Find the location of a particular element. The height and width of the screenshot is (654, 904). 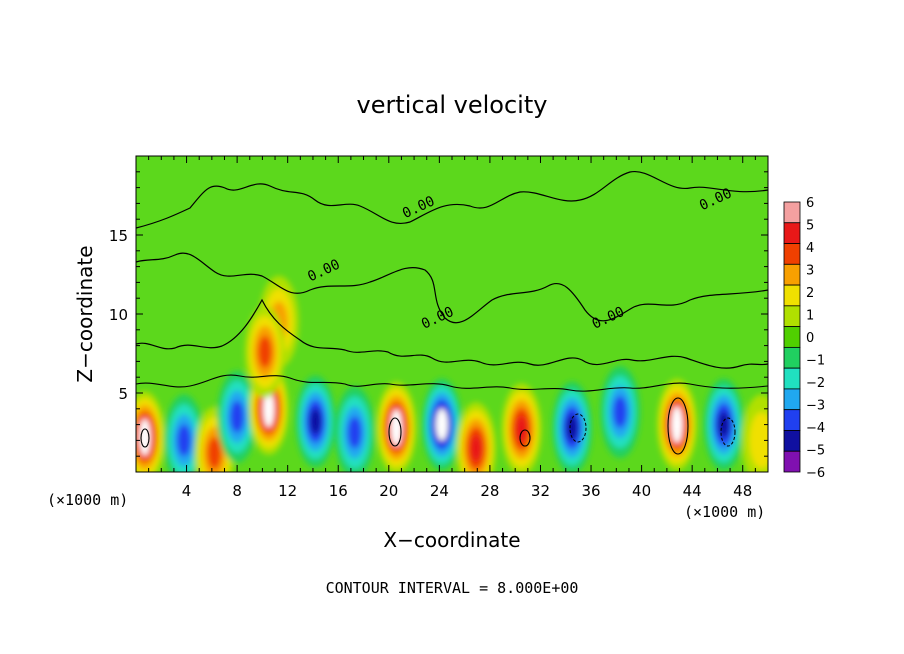

chart-title: vertical velocity is located at coordinates (452, 105).